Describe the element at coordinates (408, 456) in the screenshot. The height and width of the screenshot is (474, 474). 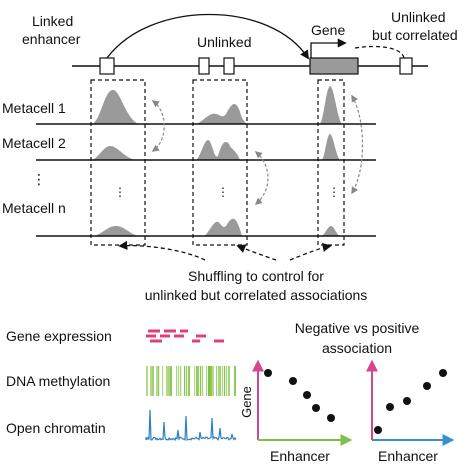
I see `enhancer-axis-label-right: Enhancer` at that location.